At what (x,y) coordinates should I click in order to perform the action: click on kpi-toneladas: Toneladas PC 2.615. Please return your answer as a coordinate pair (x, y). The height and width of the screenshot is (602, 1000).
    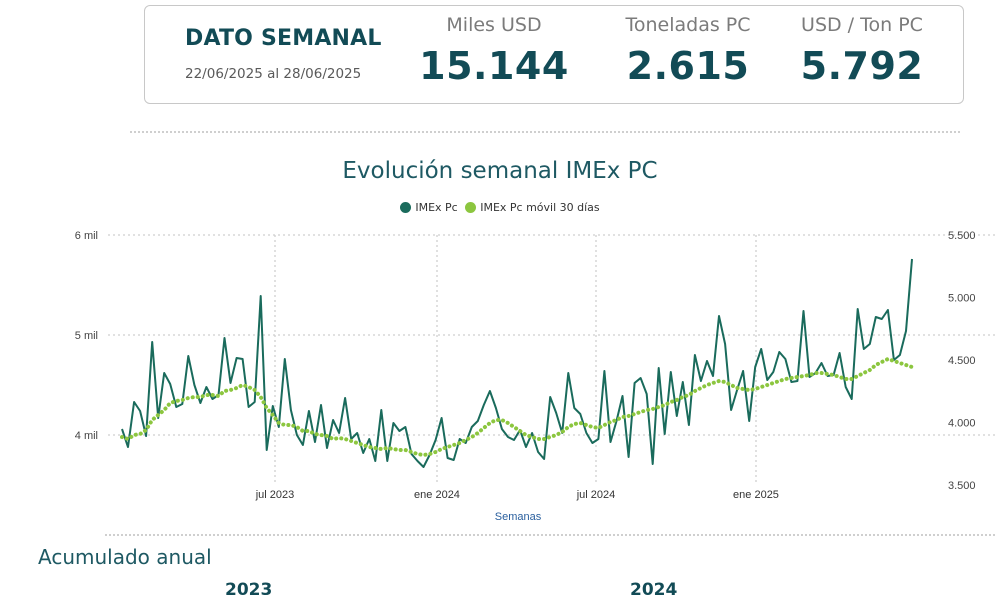
    Looking at the image, I should click on (688, 51).